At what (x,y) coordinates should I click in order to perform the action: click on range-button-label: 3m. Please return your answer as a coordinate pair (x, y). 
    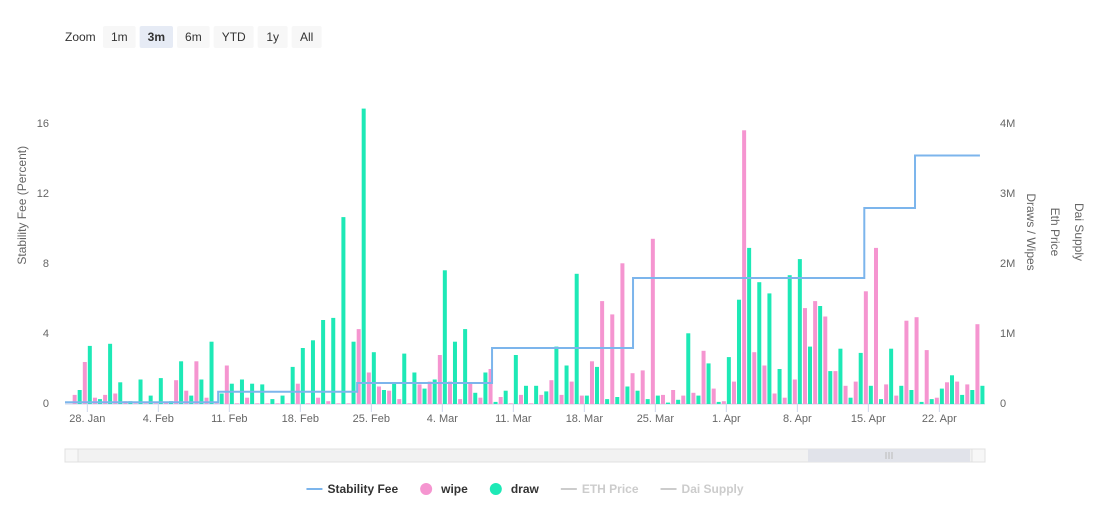
    Looking at the image, I should click on (156, 37).